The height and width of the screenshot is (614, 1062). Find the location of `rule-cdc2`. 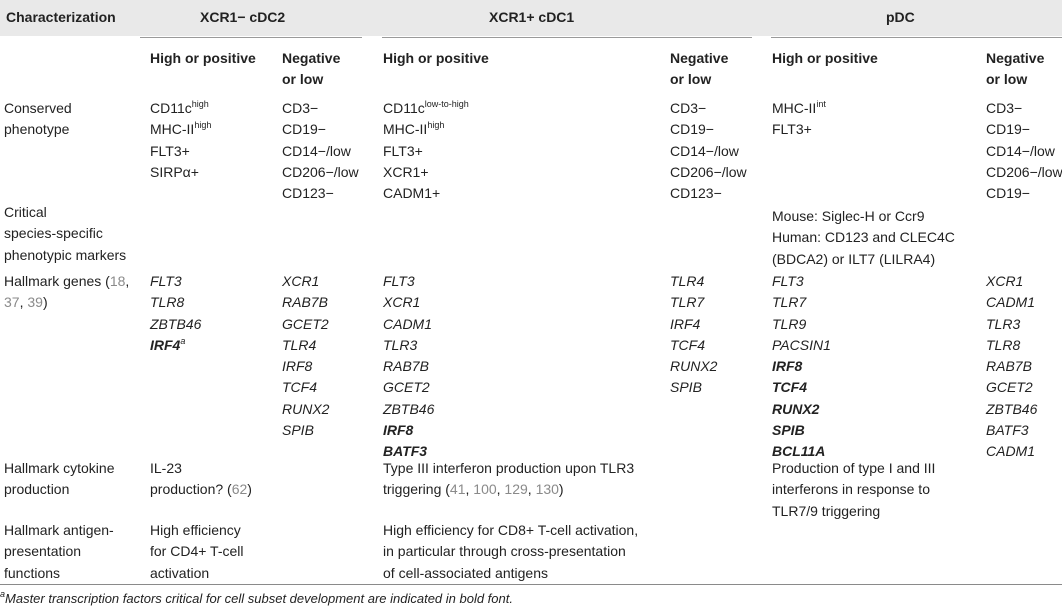

rule-cdc2 is located at coordinates (251, 37).